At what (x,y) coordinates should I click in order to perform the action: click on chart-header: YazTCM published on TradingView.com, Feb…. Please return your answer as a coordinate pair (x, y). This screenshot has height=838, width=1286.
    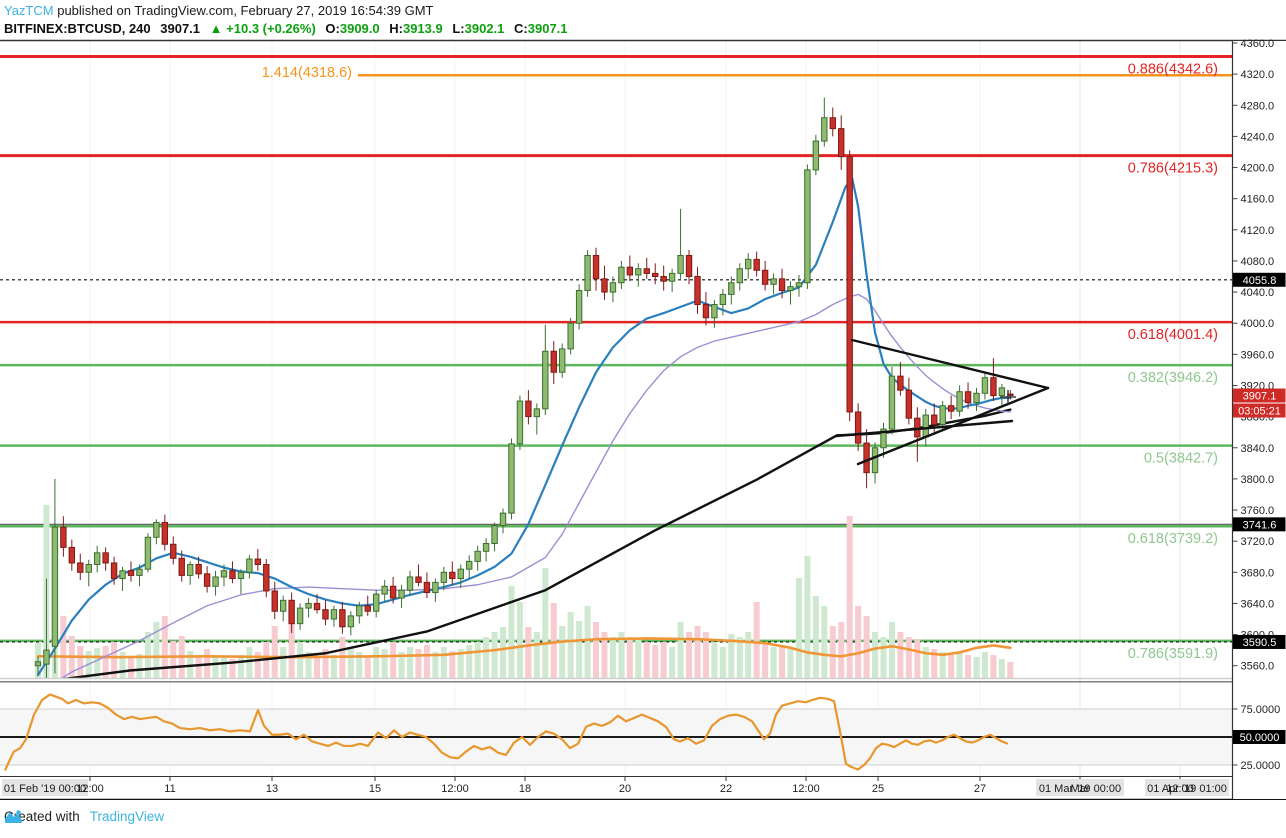
    Looking at the image, I should click on (643, 19).